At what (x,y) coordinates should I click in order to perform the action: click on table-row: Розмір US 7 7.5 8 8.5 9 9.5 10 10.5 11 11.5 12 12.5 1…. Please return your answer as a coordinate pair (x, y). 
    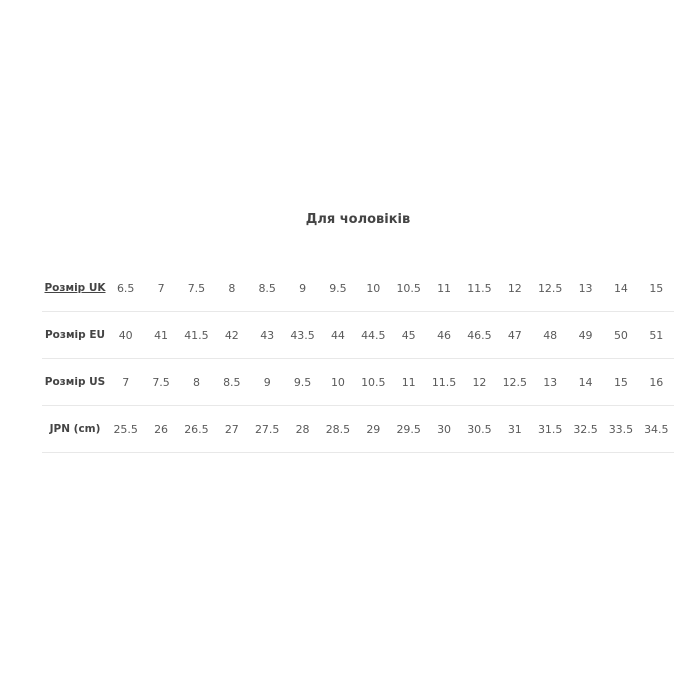
    Looking at the image, I should click on (358, 382).